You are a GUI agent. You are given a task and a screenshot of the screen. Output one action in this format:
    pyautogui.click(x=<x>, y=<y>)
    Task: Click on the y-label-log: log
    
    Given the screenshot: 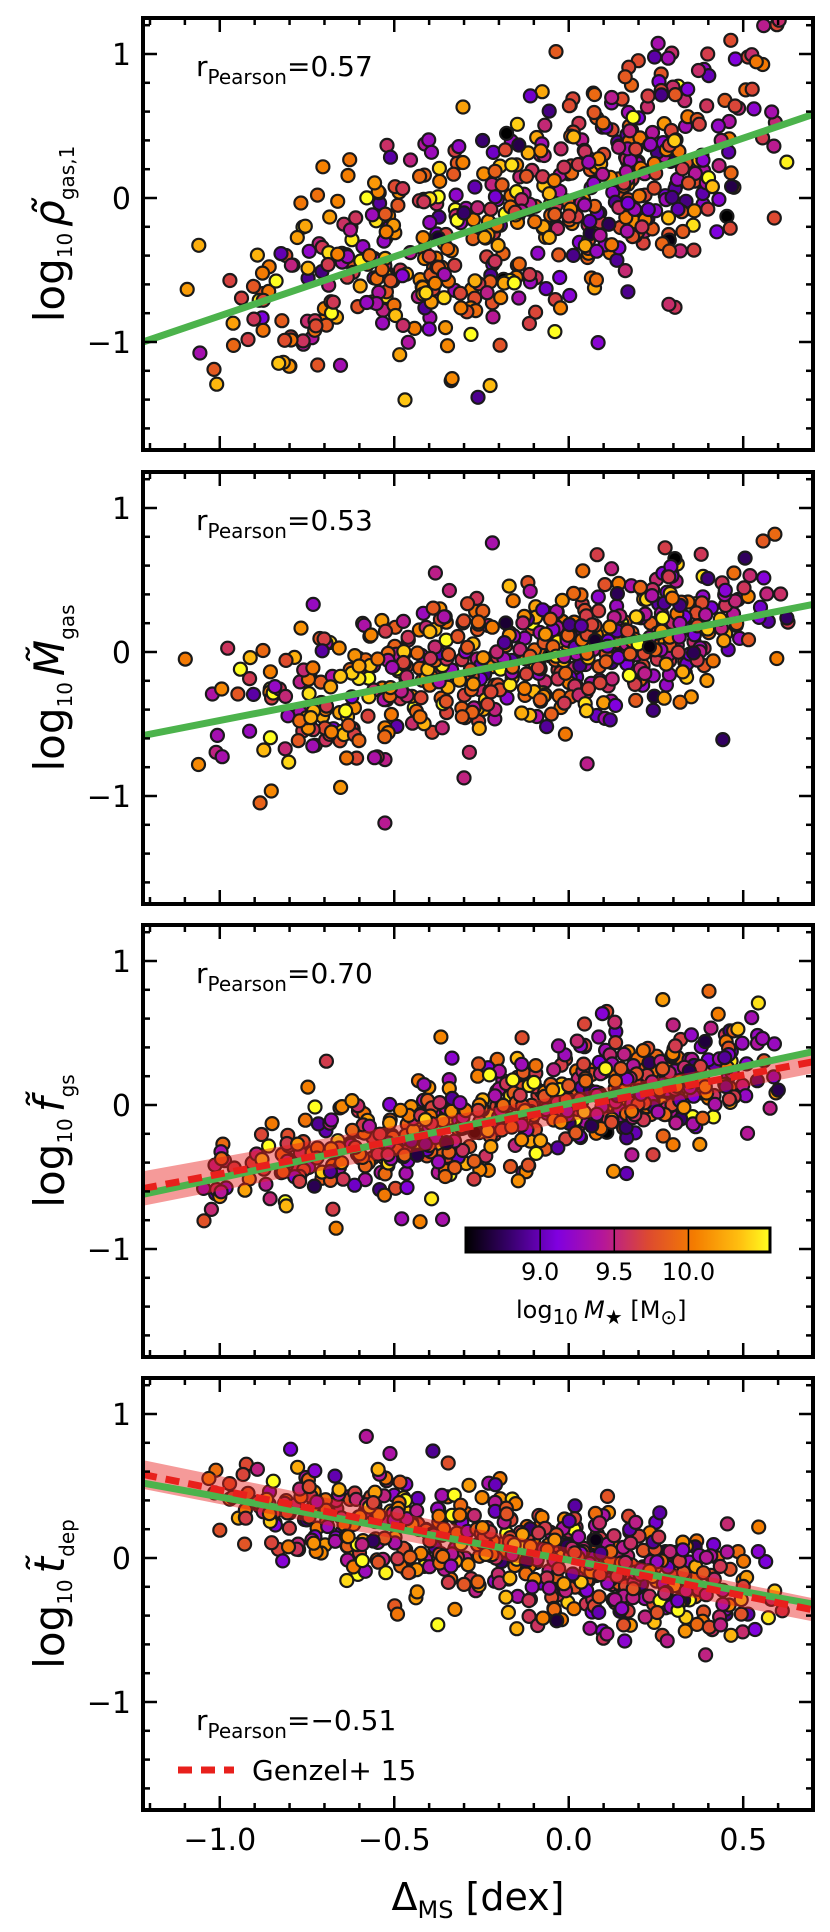 What is the action you would take?
    pyautogui.click(x=49, y=1637)
    